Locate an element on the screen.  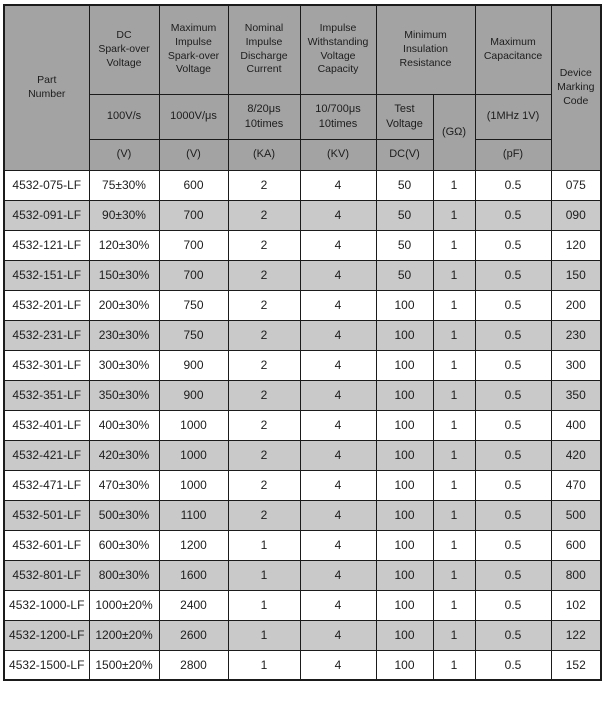
header-unit-v-dc: (V) is located at coordinates (124, 154).